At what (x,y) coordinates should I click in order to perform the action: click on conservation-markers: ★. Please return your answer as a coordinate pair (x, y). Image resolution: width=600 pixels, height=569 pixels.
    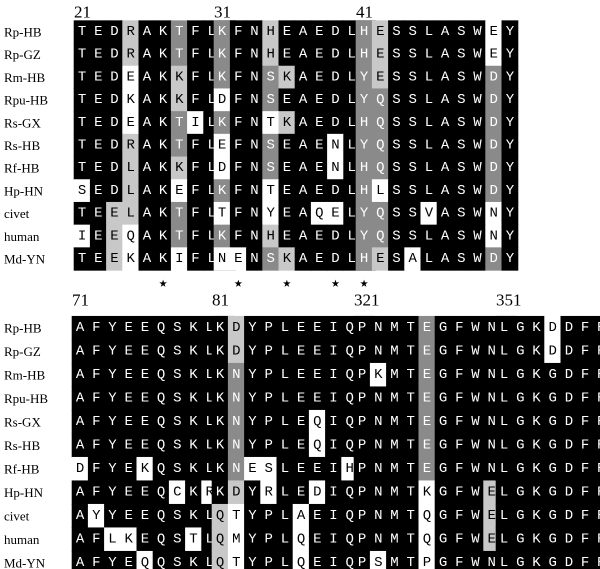
    Looking at the image, I should click on (163, 284).